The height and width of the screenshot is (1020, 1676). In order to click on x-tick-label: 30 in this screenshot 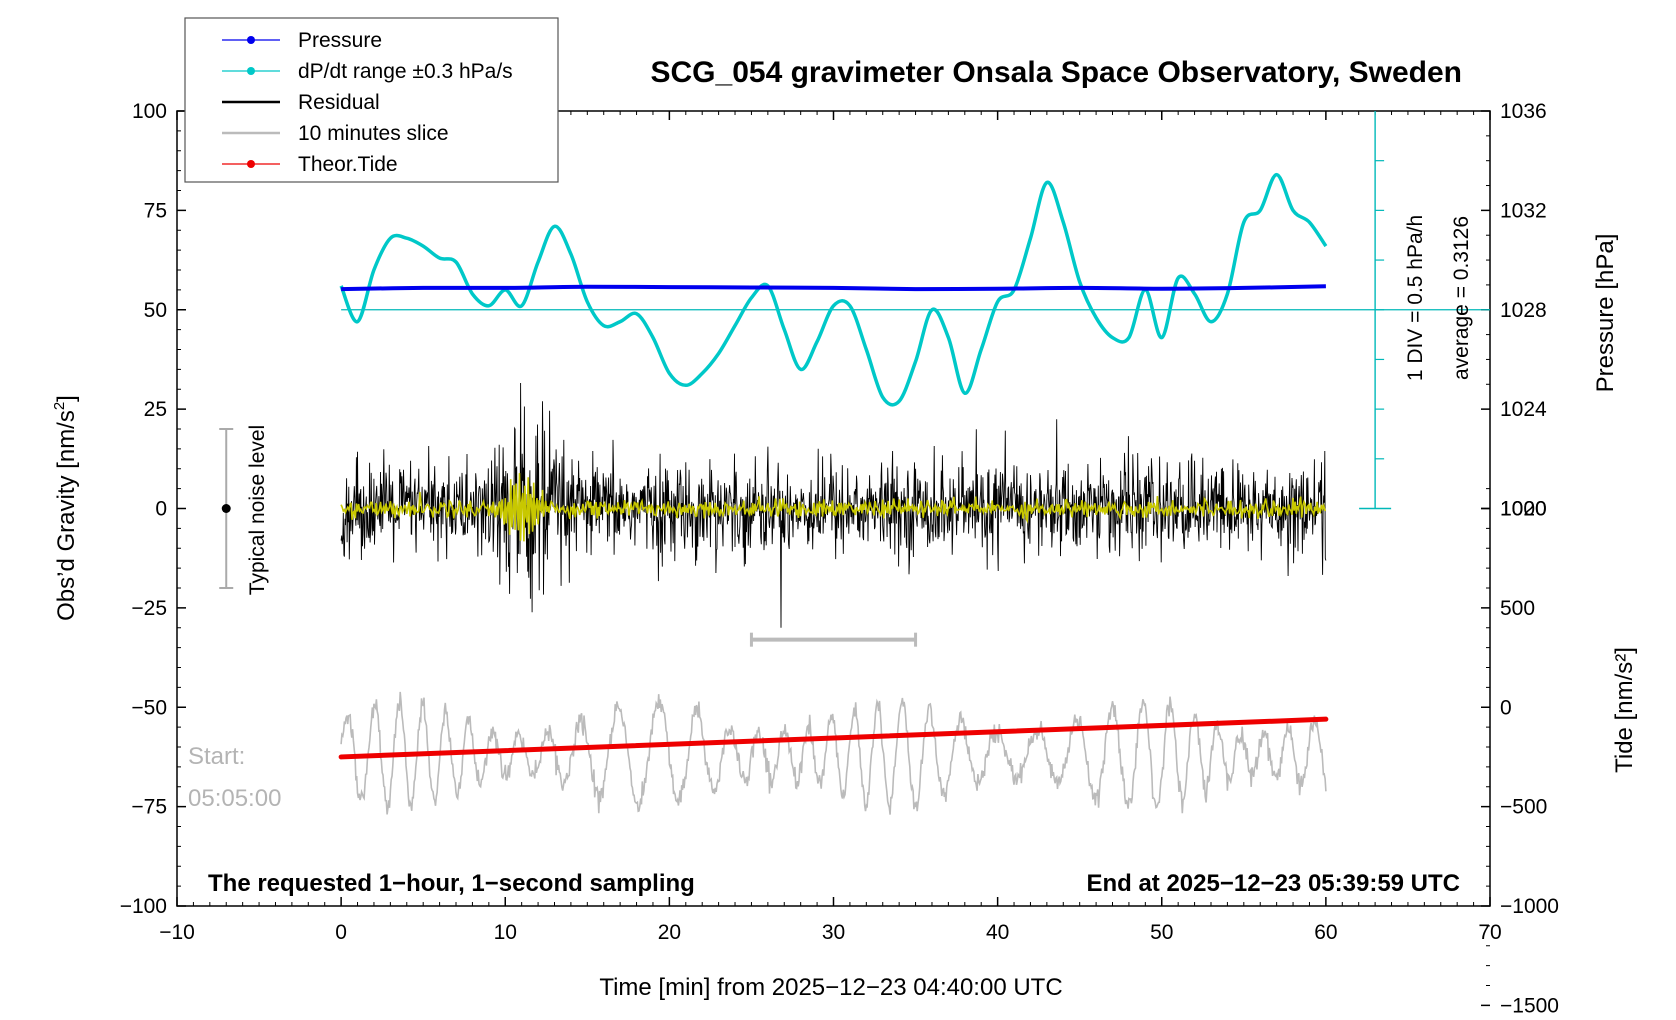, I will do `click(833, 932)`.